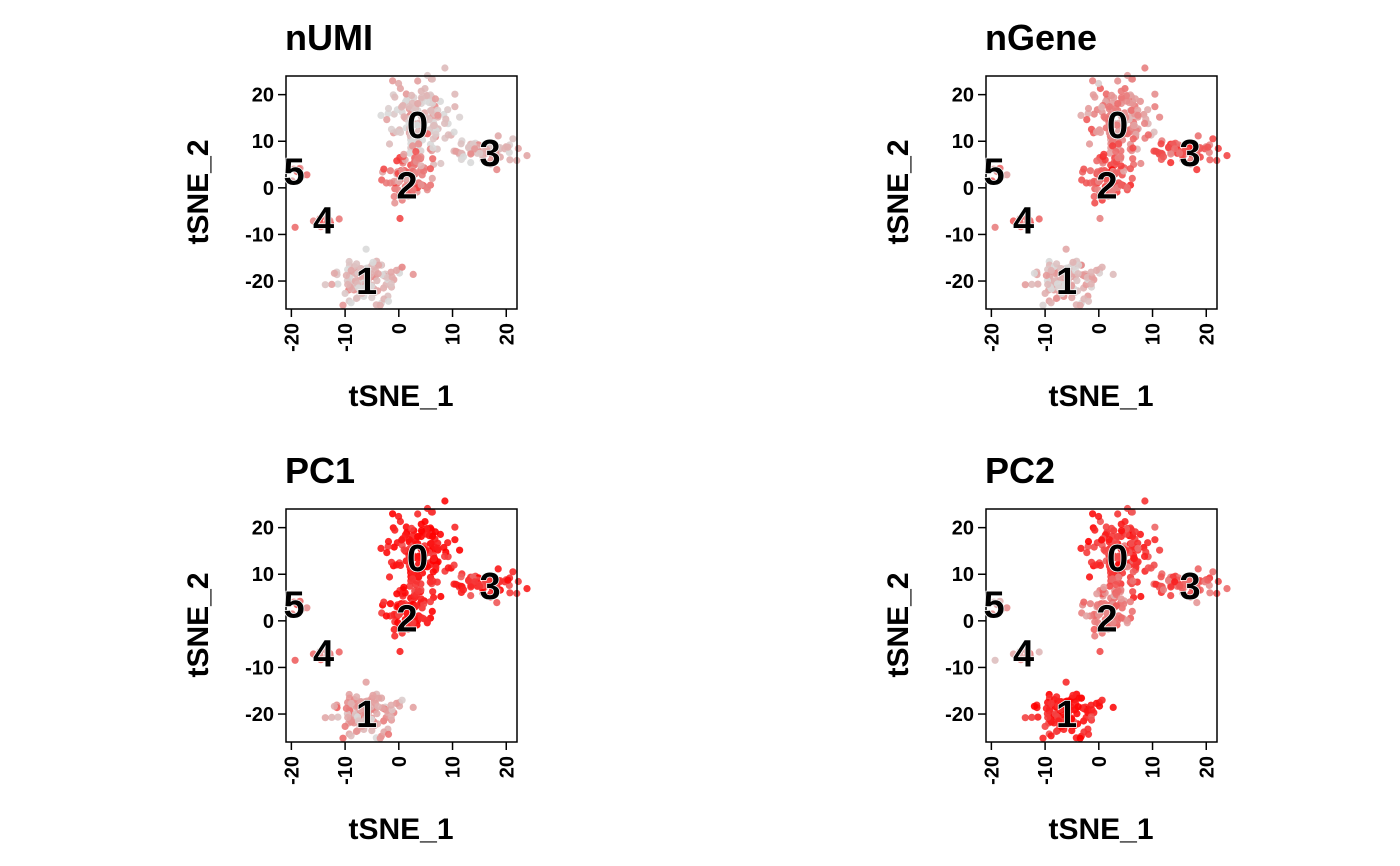 This screenshot has height=866, width=1400. I want to click on cluster-label-5: 5, so click(294, 173).